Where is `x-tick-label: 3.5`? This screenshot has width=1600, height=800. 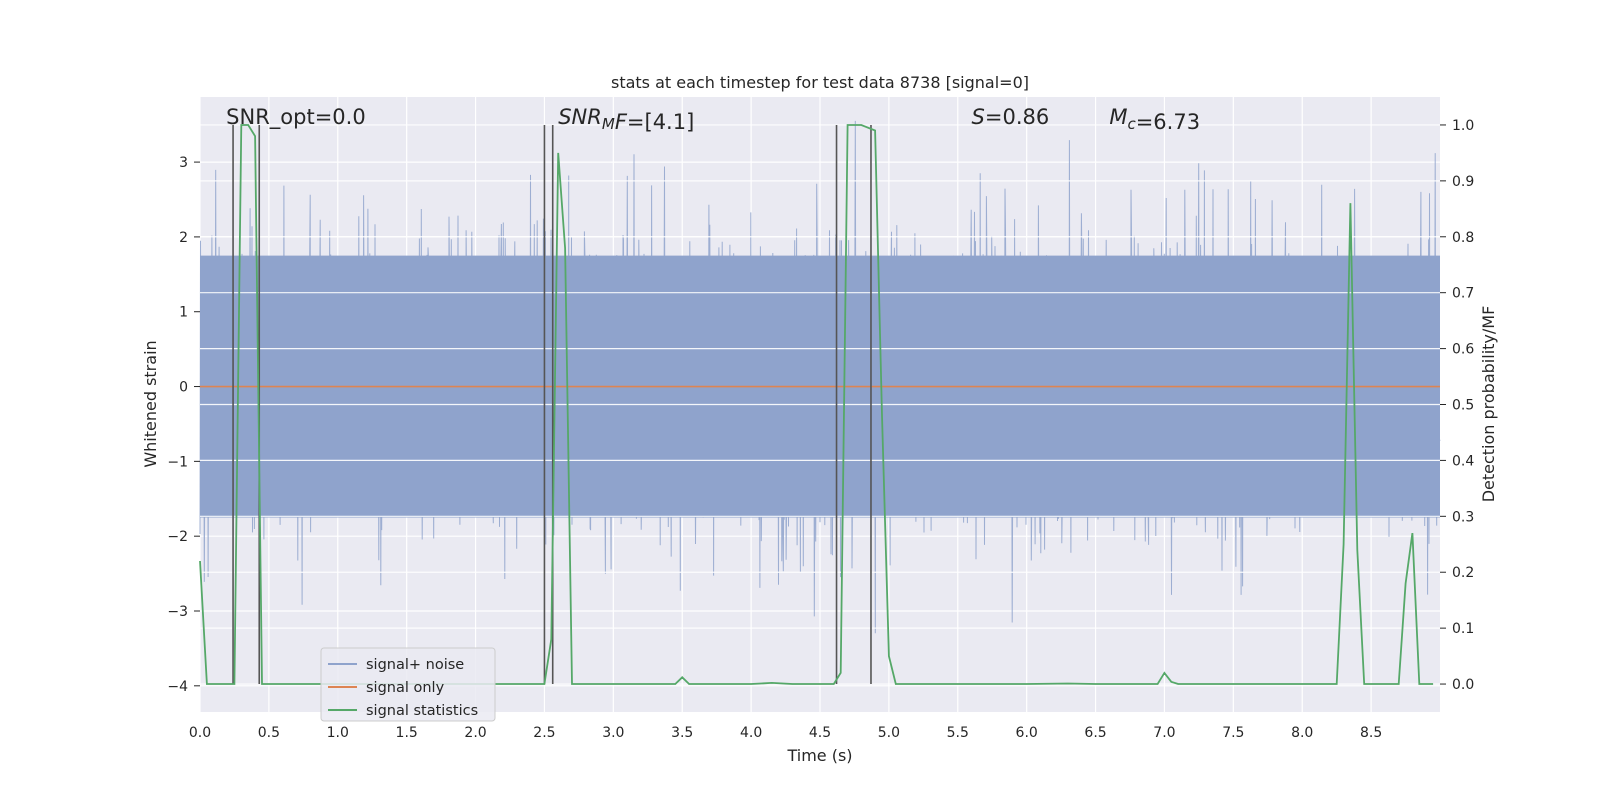
x-tick-label: 3.5 is located at coordinates (682, 733).